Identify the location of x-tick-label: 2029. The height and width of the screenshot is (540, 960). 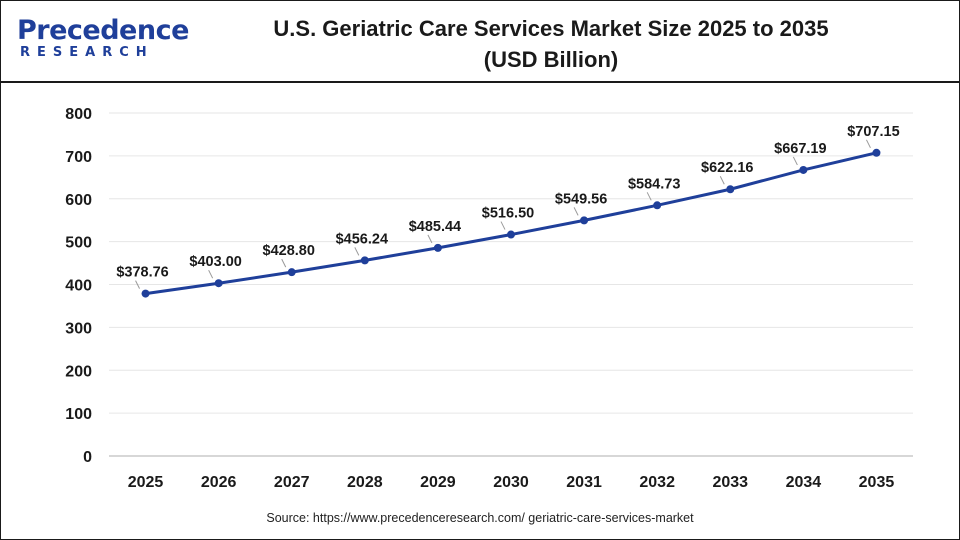
(438, 482).